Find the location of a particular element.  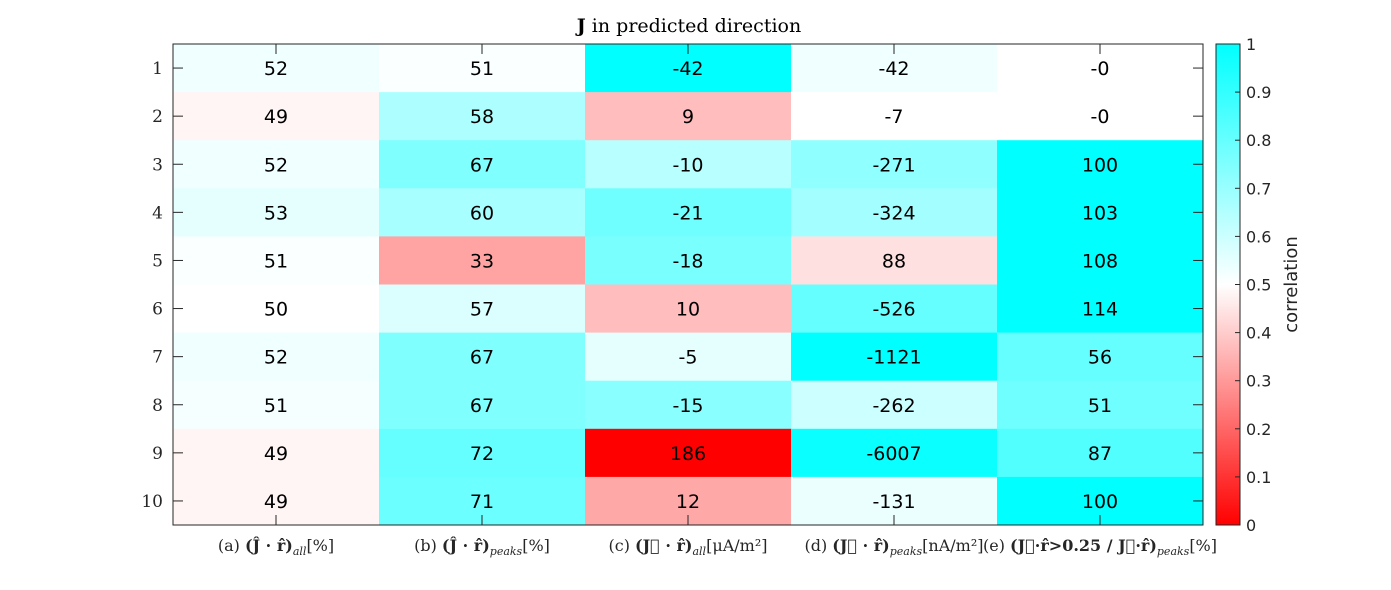

cell-value-label: -271 is located at coordinates (893, 165).